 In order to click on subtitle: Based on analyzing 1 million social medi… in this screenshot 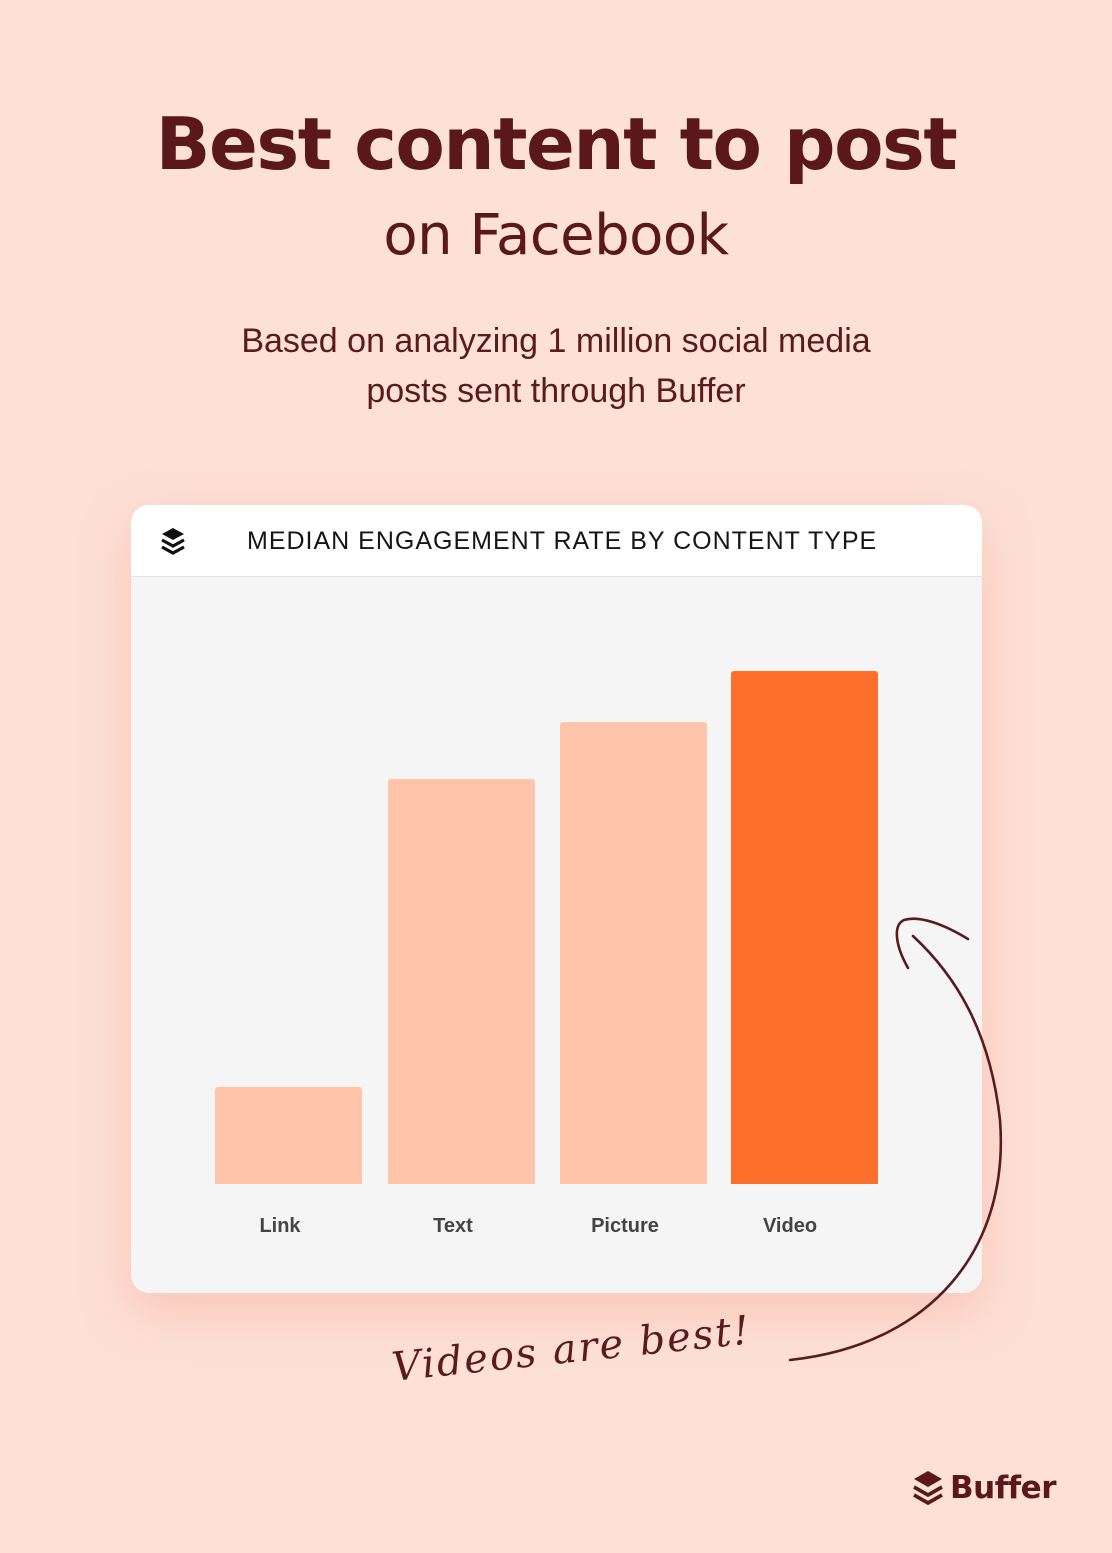, I will do `click(556, 366)`.